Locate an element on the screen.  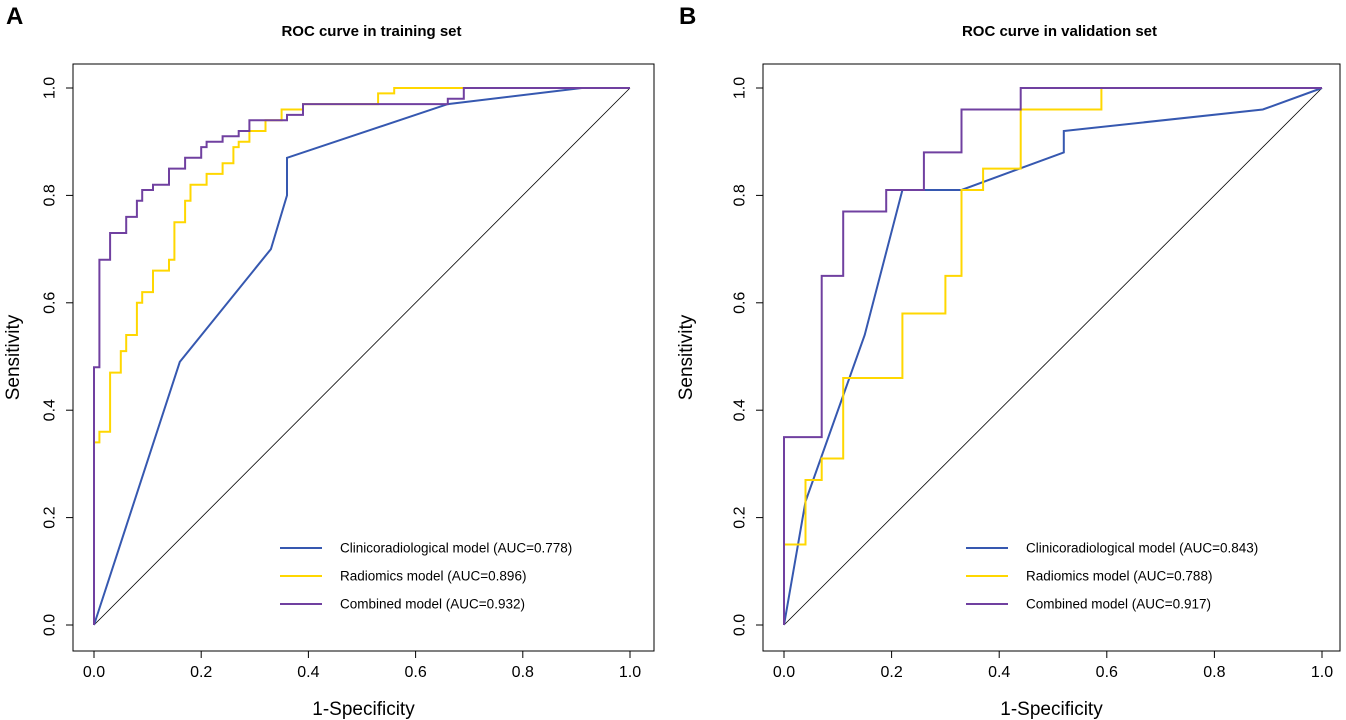
legend-label-clinico: Clinicoradiological model (AUC=0.778) is located at coordinates (456, 548).